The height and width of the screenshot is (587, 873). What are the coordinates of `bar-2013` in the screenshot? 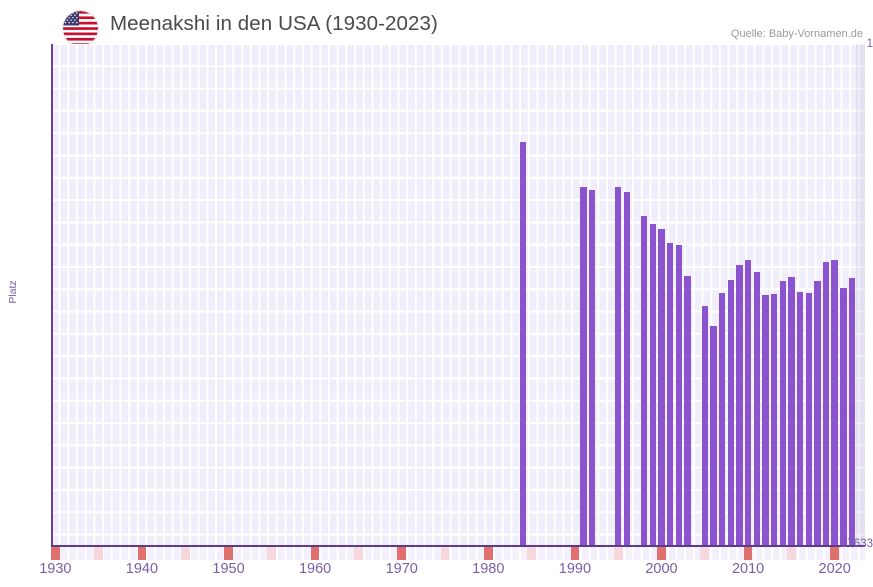 It's located at (774, 420).